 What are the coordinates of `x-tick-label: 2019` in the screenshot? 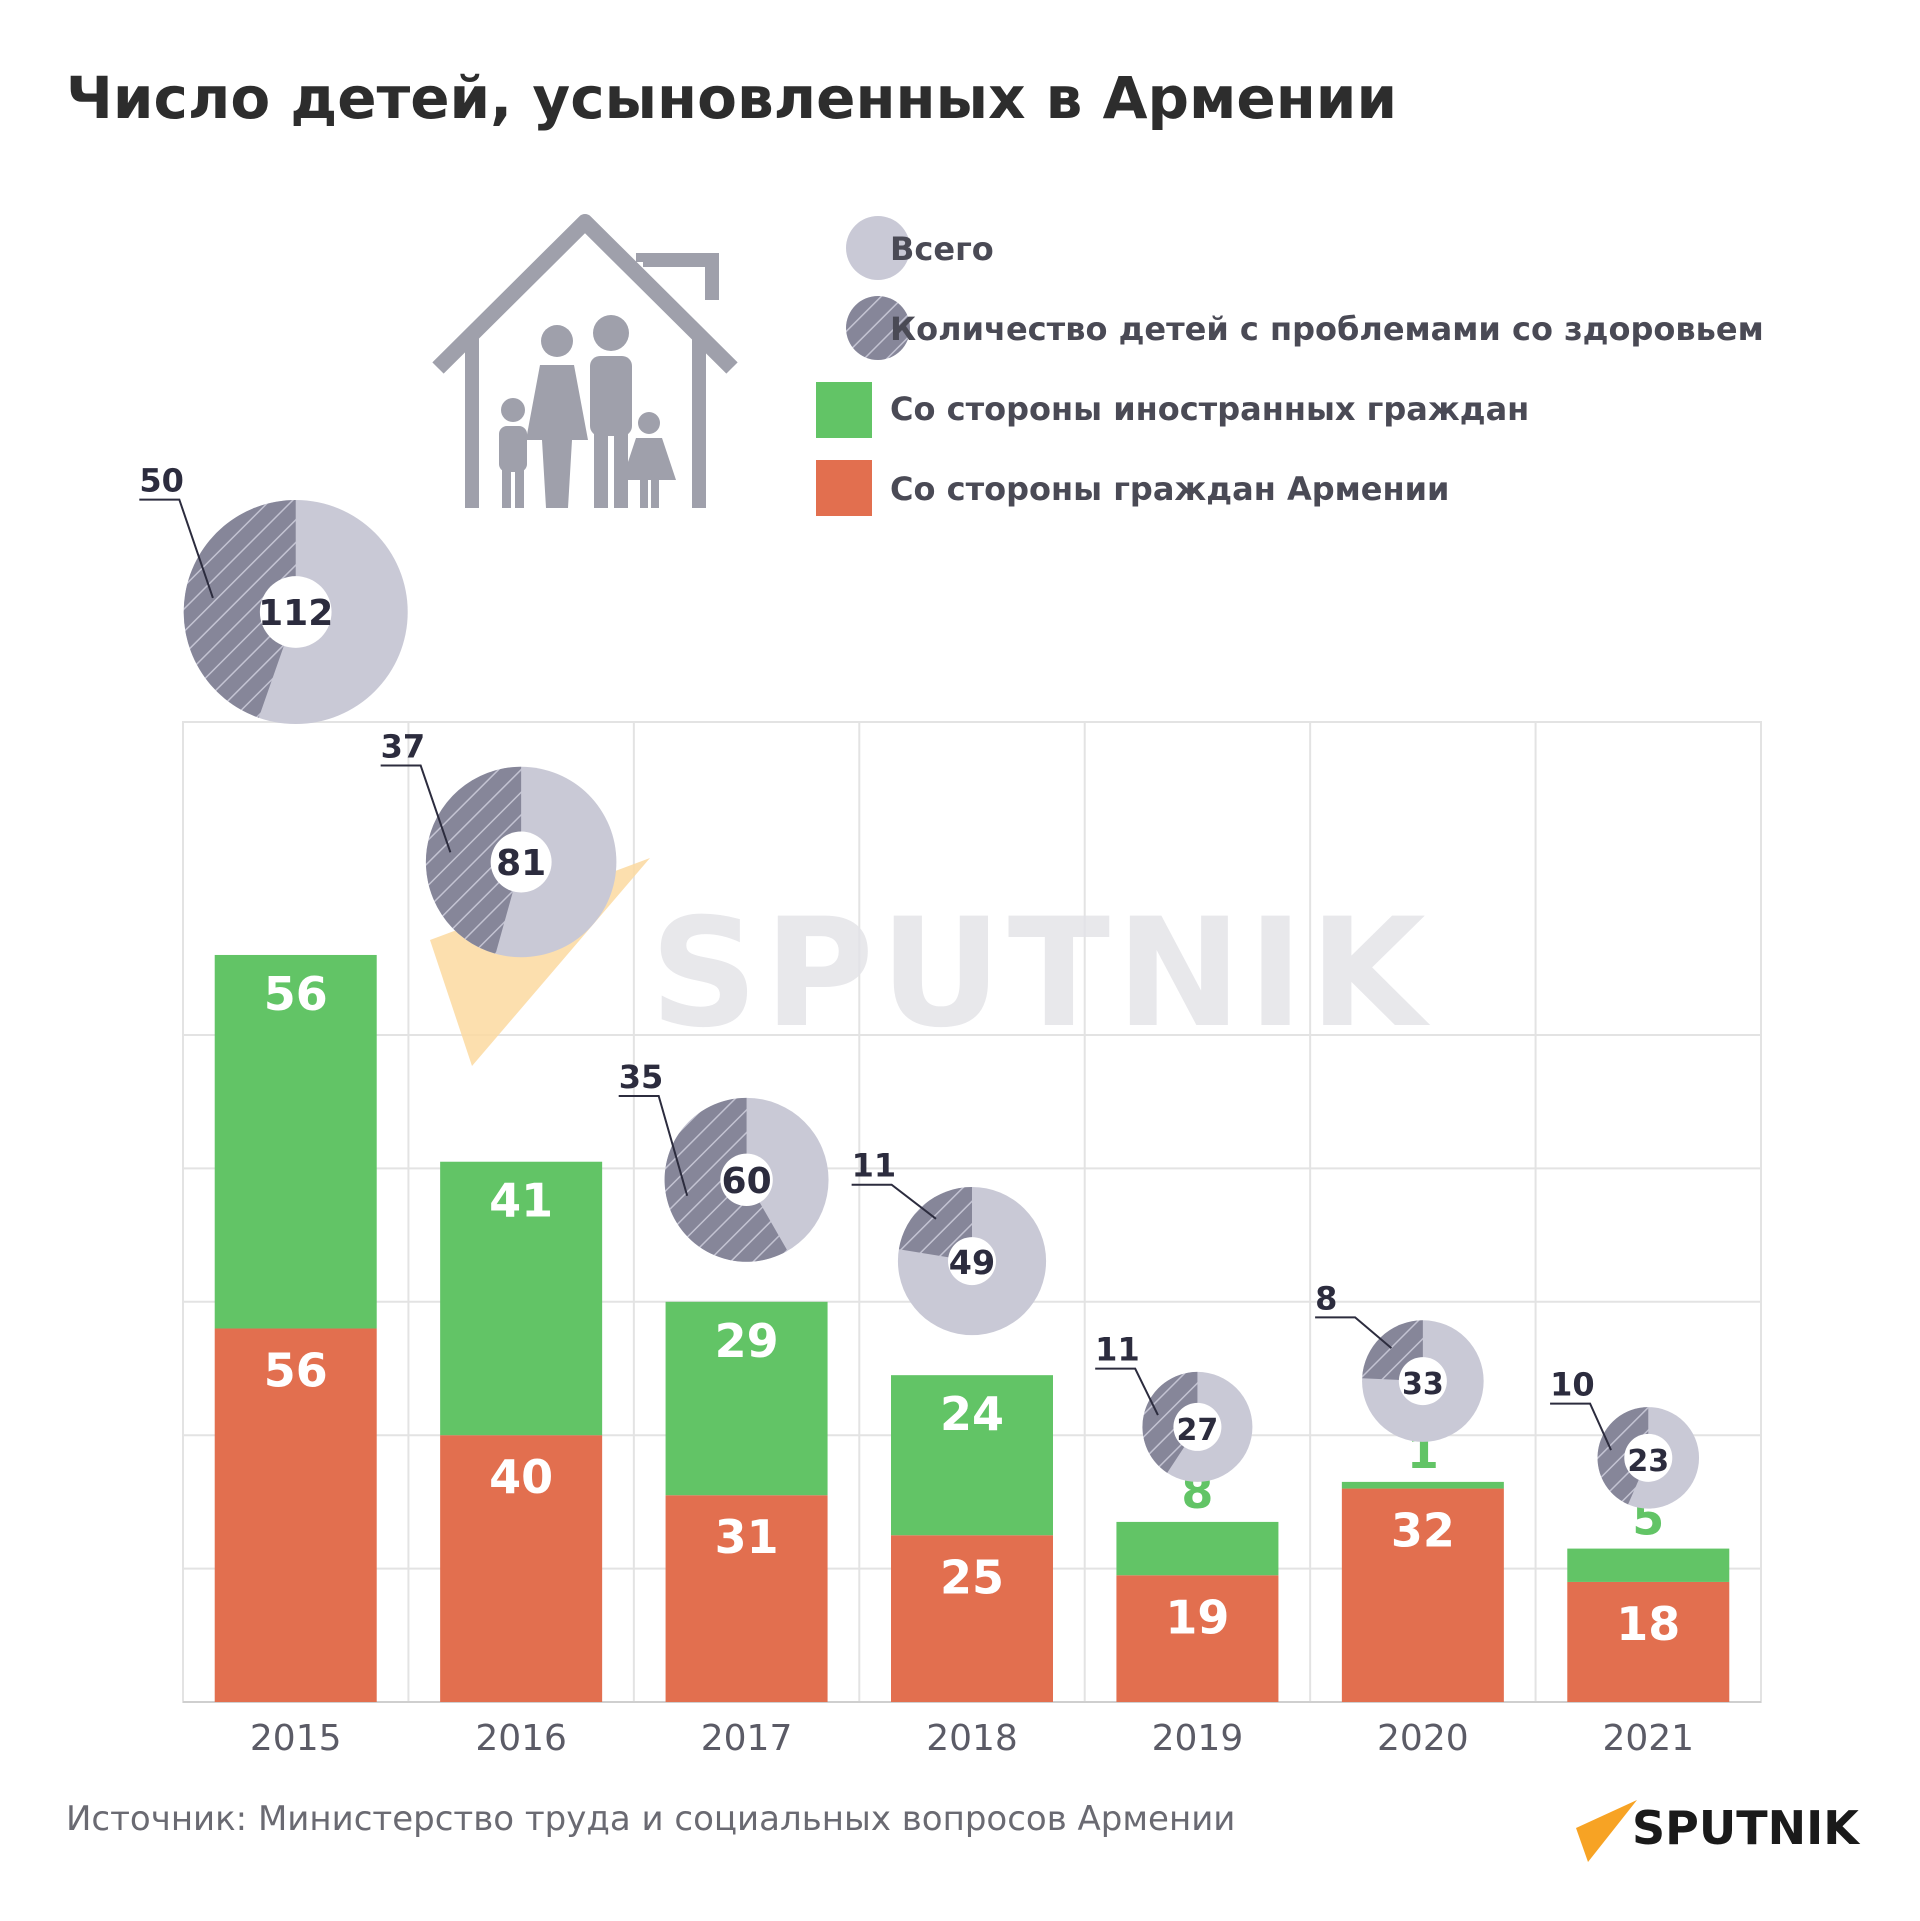 It's located at (1198, 1738).